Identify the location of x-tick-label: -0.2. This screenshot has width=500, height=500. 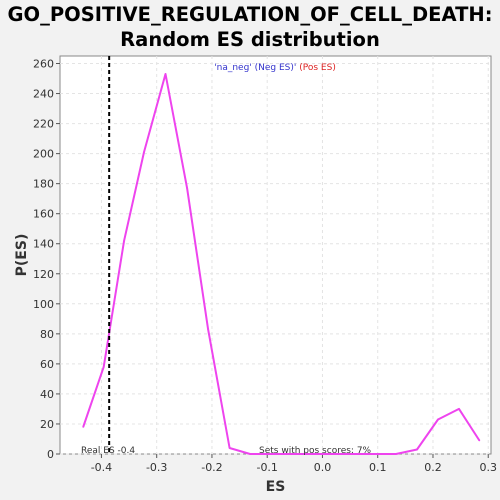
(211, 467).